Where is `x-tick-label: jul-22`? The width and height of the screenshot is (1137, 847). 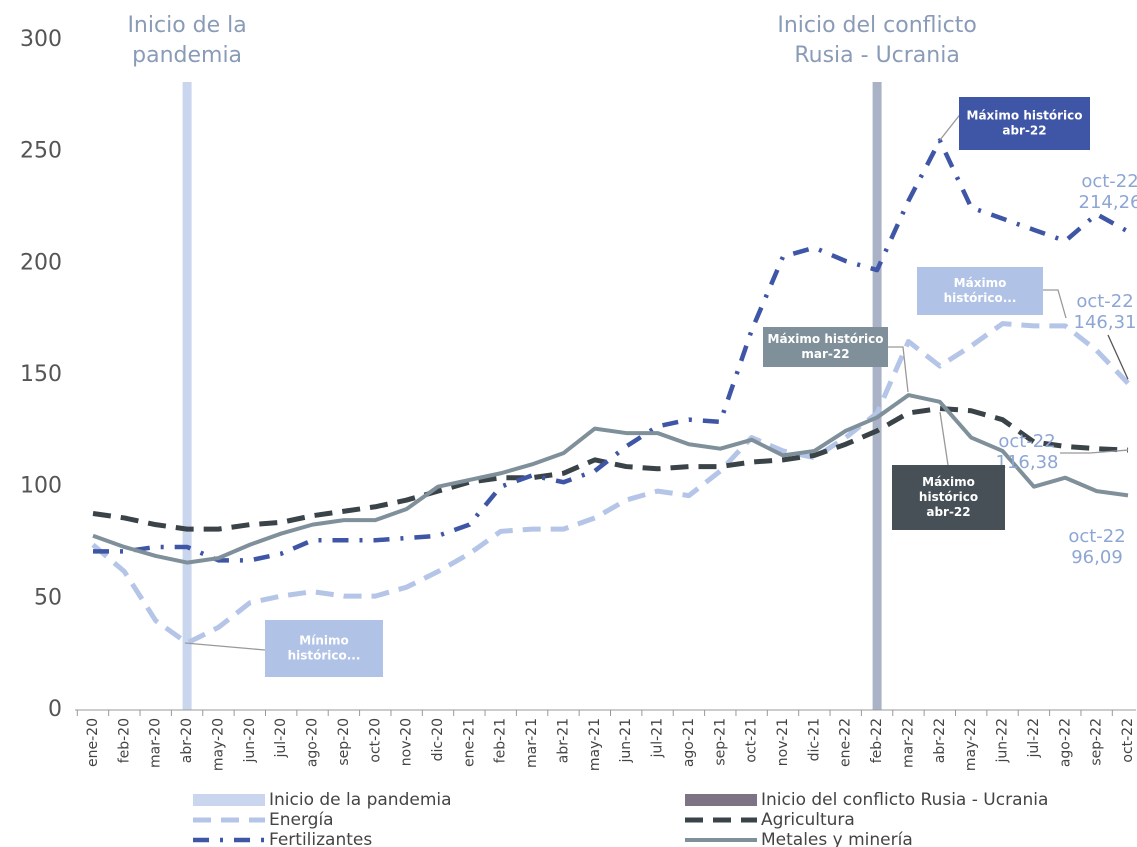 x-tick-label: jul-22 is located at coordinates (1034, 738).